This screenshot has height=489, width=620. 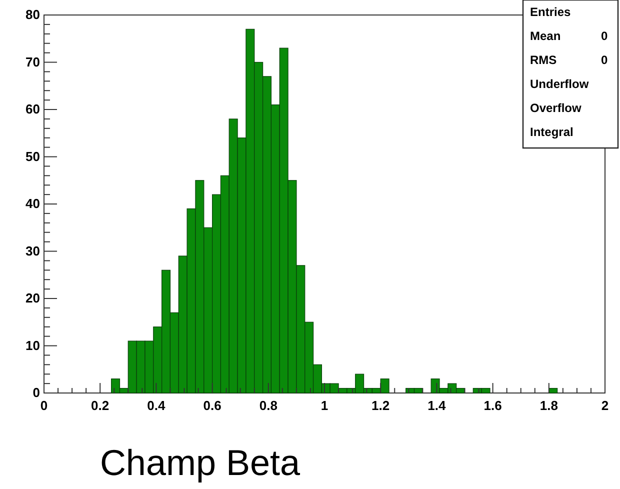 What do you see at coordinates (560, 84) in the screenshot?
I see `annotation: Underflow` at bounding box center [560, 84].